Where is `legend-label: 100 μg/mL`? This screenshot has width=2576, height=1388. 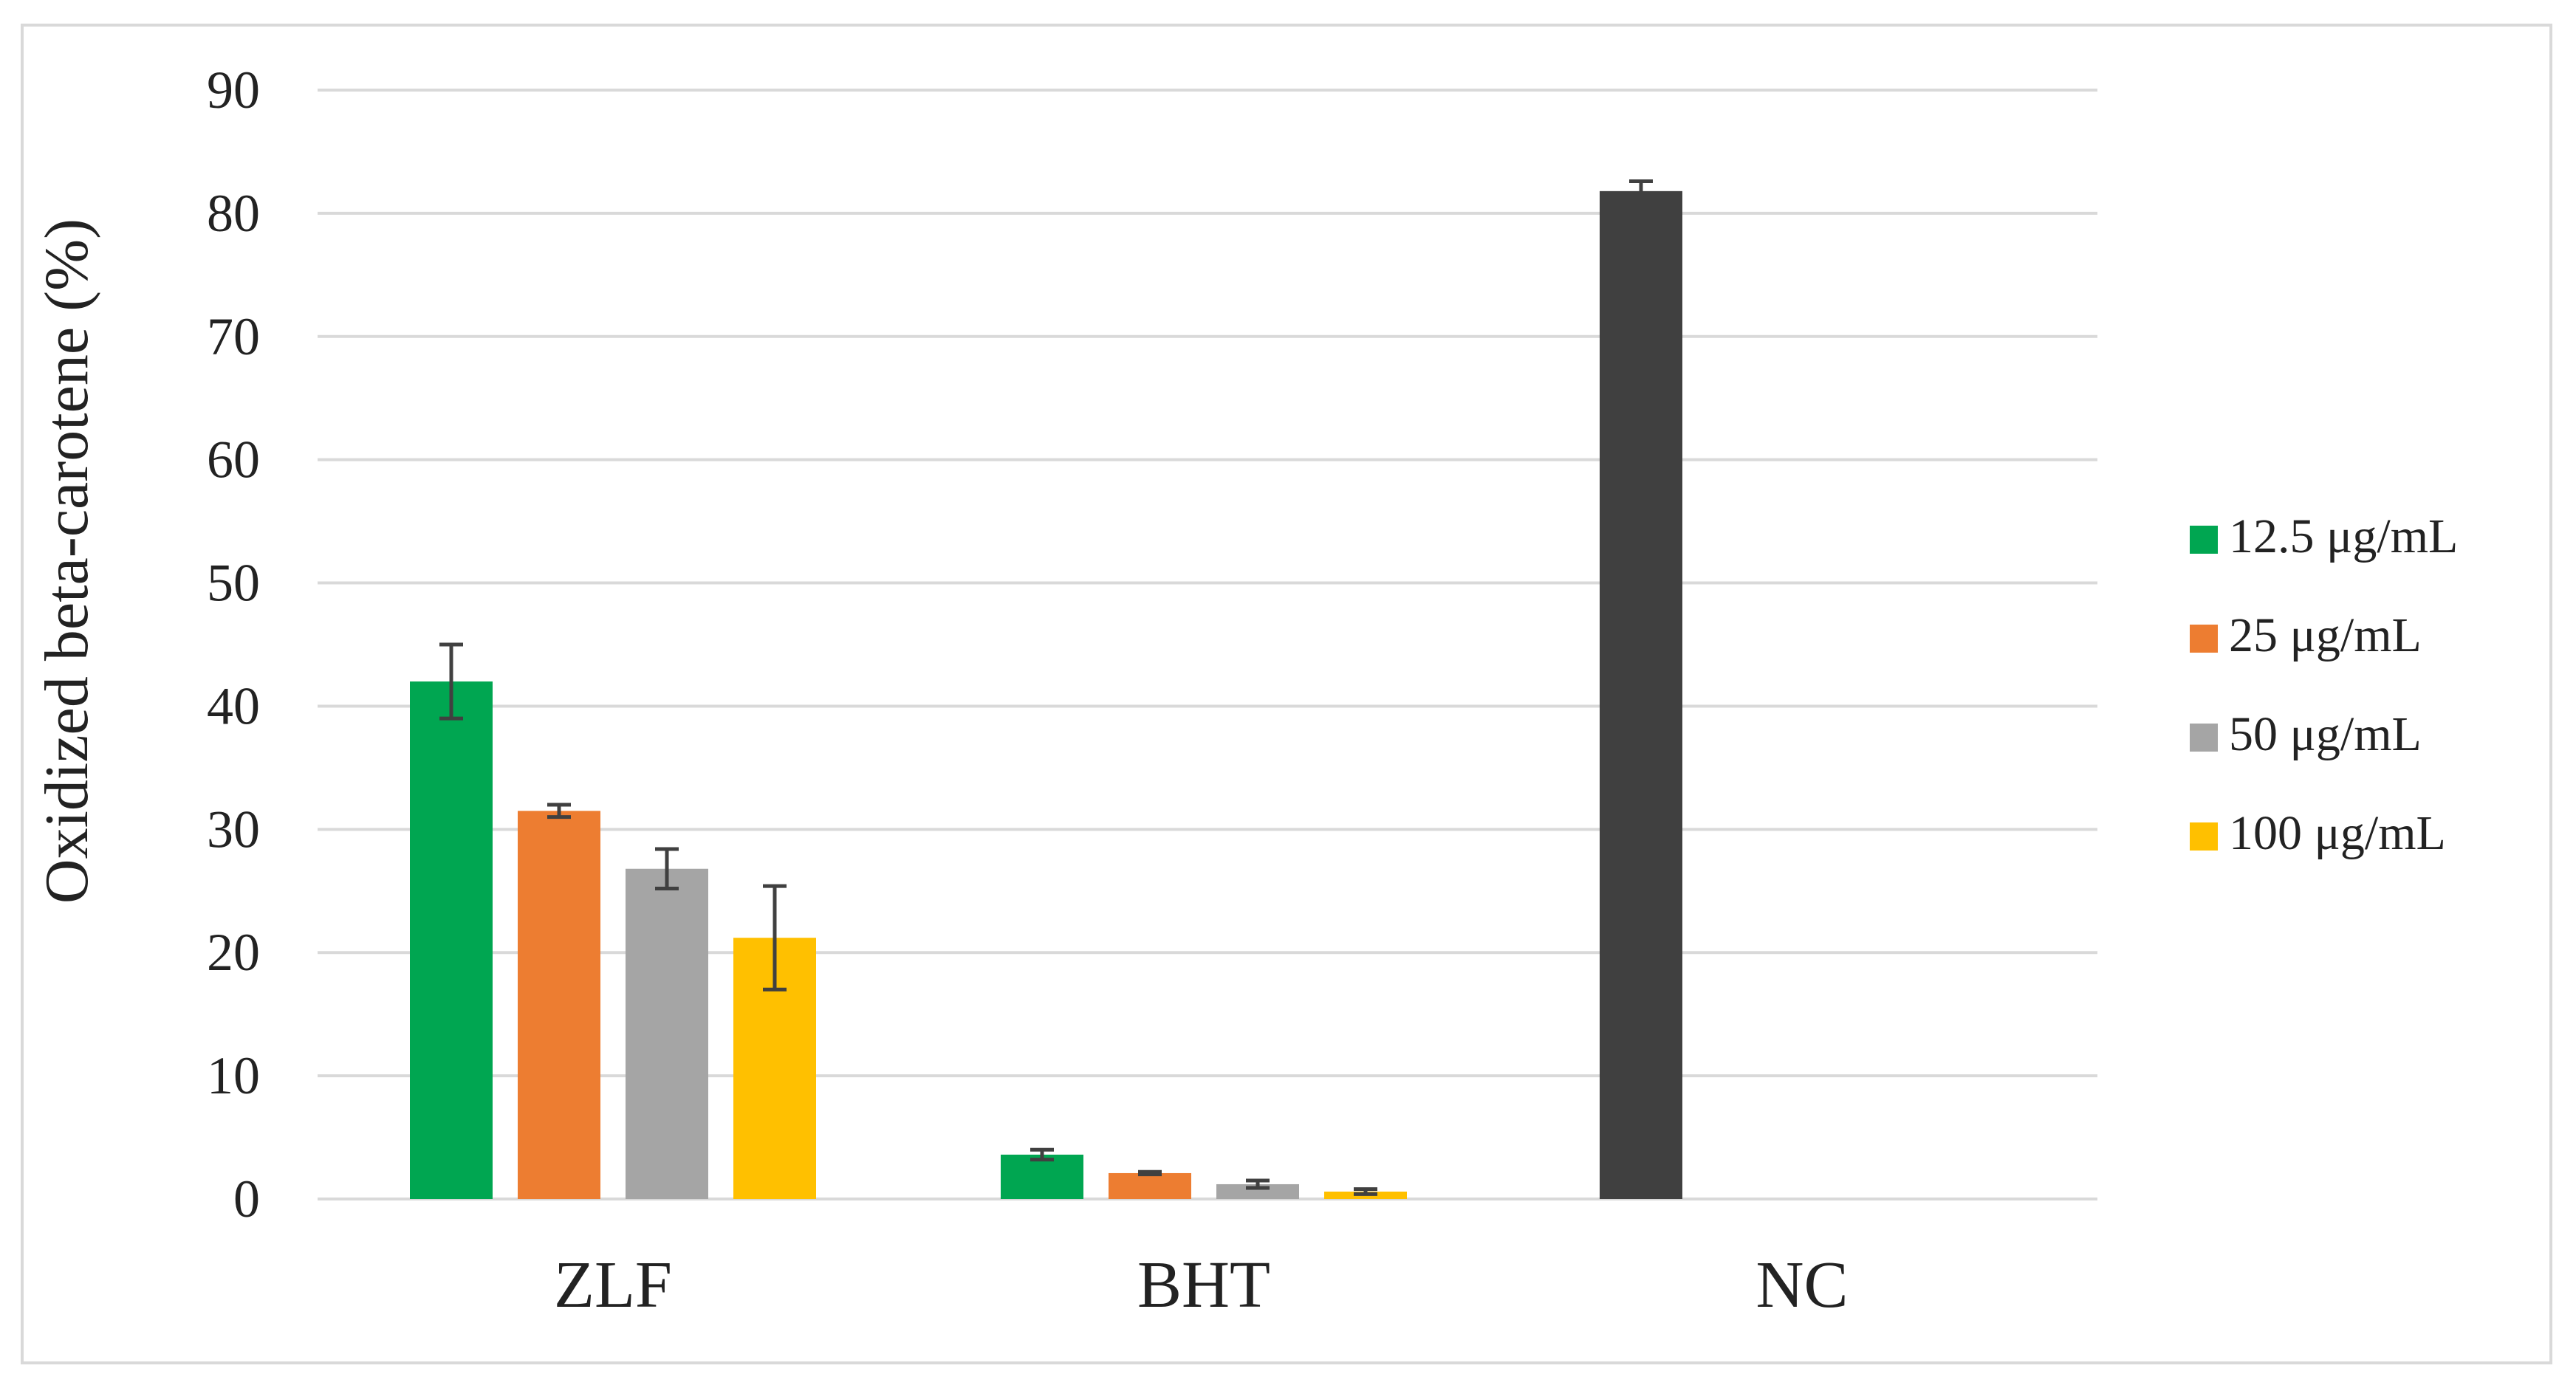 legend-label: 100 μg/mL is located at coordinates (2337, 833).